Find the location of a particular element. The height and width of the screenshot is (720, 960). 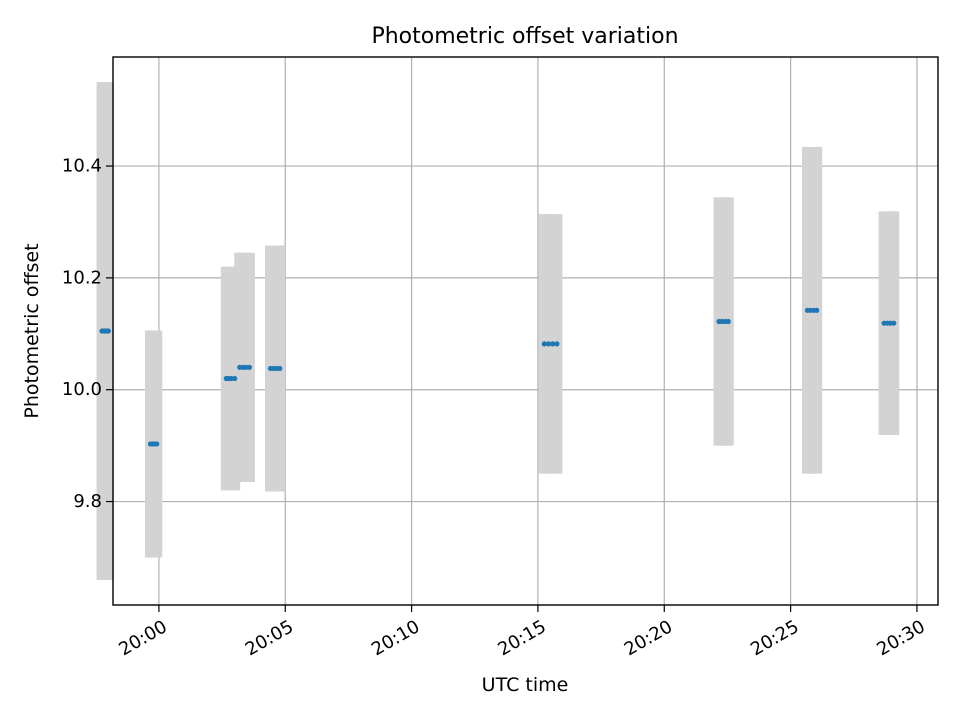

y-tick-label: 10.0 is located at coordinates (82, 389).